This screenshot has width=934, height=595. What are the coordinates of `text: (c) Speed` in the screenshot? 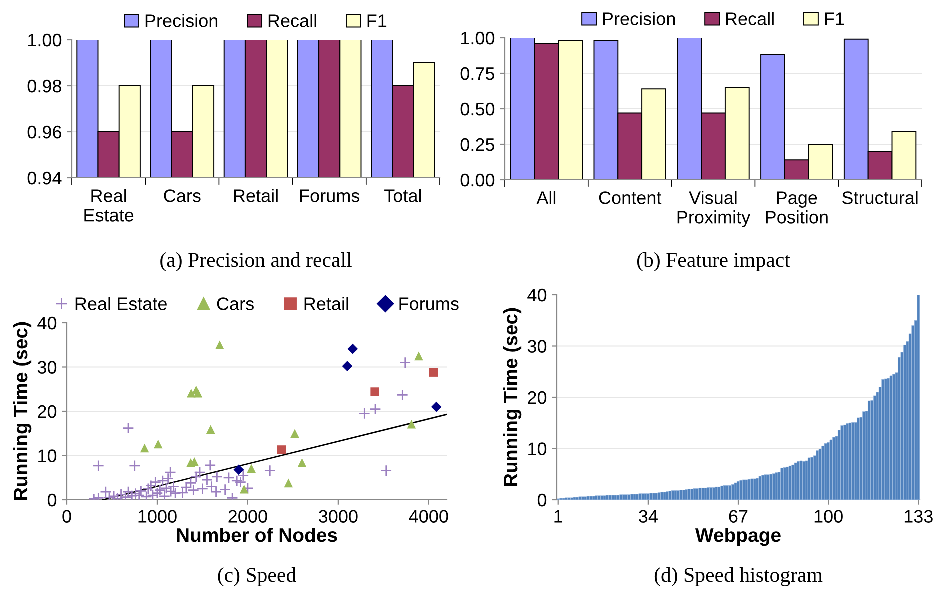 It's located at (257, 577).